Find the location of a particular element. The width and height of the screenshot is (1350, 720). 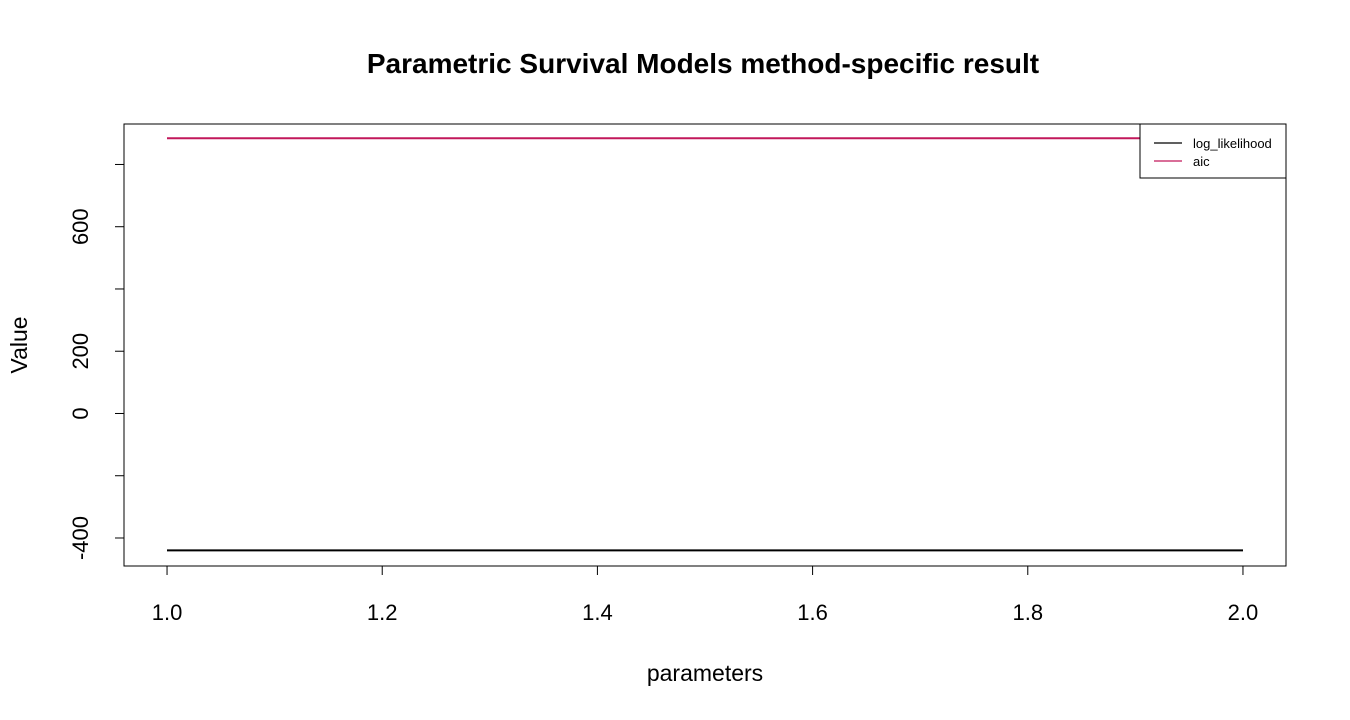

x-axis-label: parameters is located at coordinates (705, 673).